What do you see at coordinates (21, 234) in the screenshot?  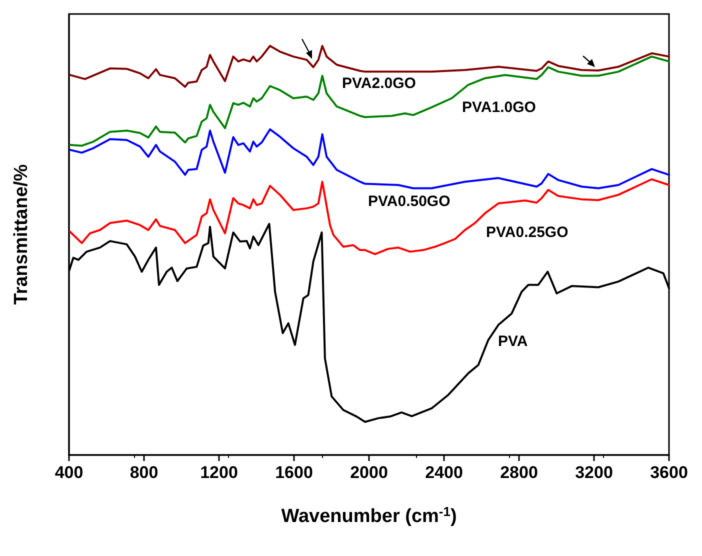 I see `y-axis-title: Transmittane/%` at bounding box center [21, 234].